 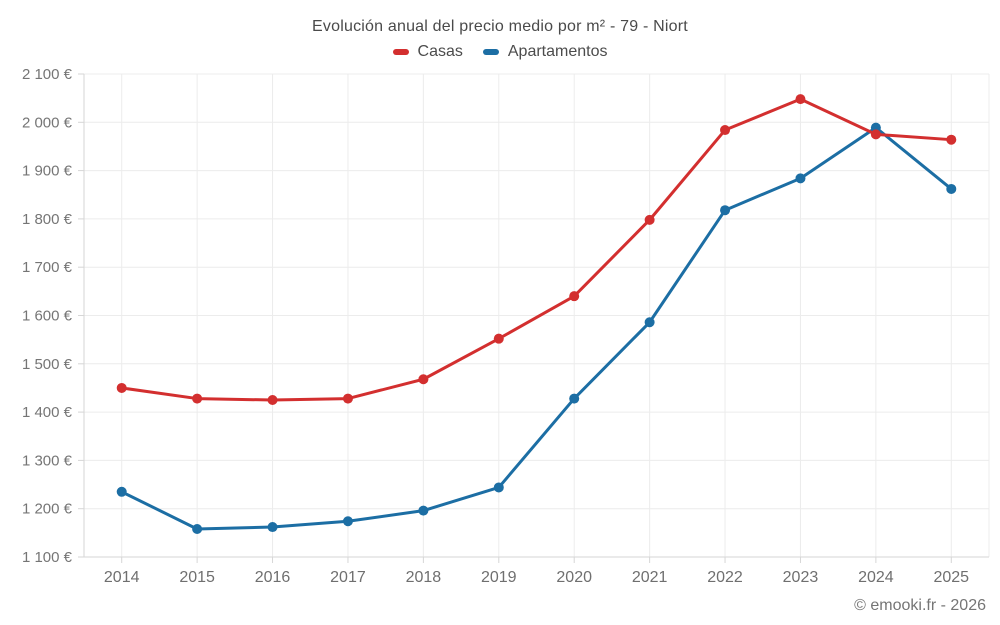 What do you see at coordinates (650, 577) in the screenshot?
I see `x-axis-label: 2021` at bounding box center [650, 577].